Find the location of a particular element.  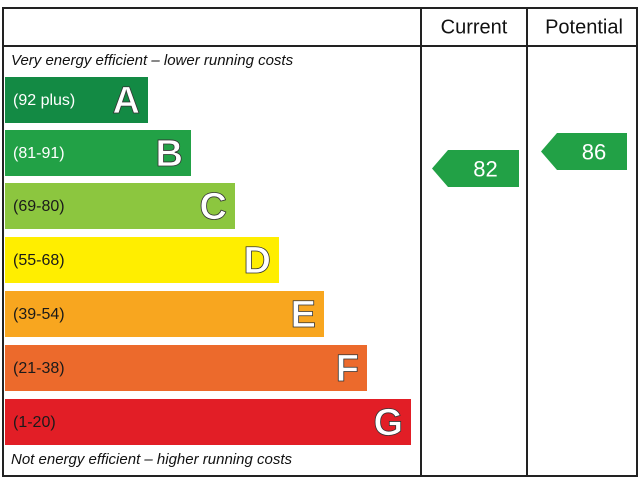

band-letter: E is located at coordinates (303, 315).